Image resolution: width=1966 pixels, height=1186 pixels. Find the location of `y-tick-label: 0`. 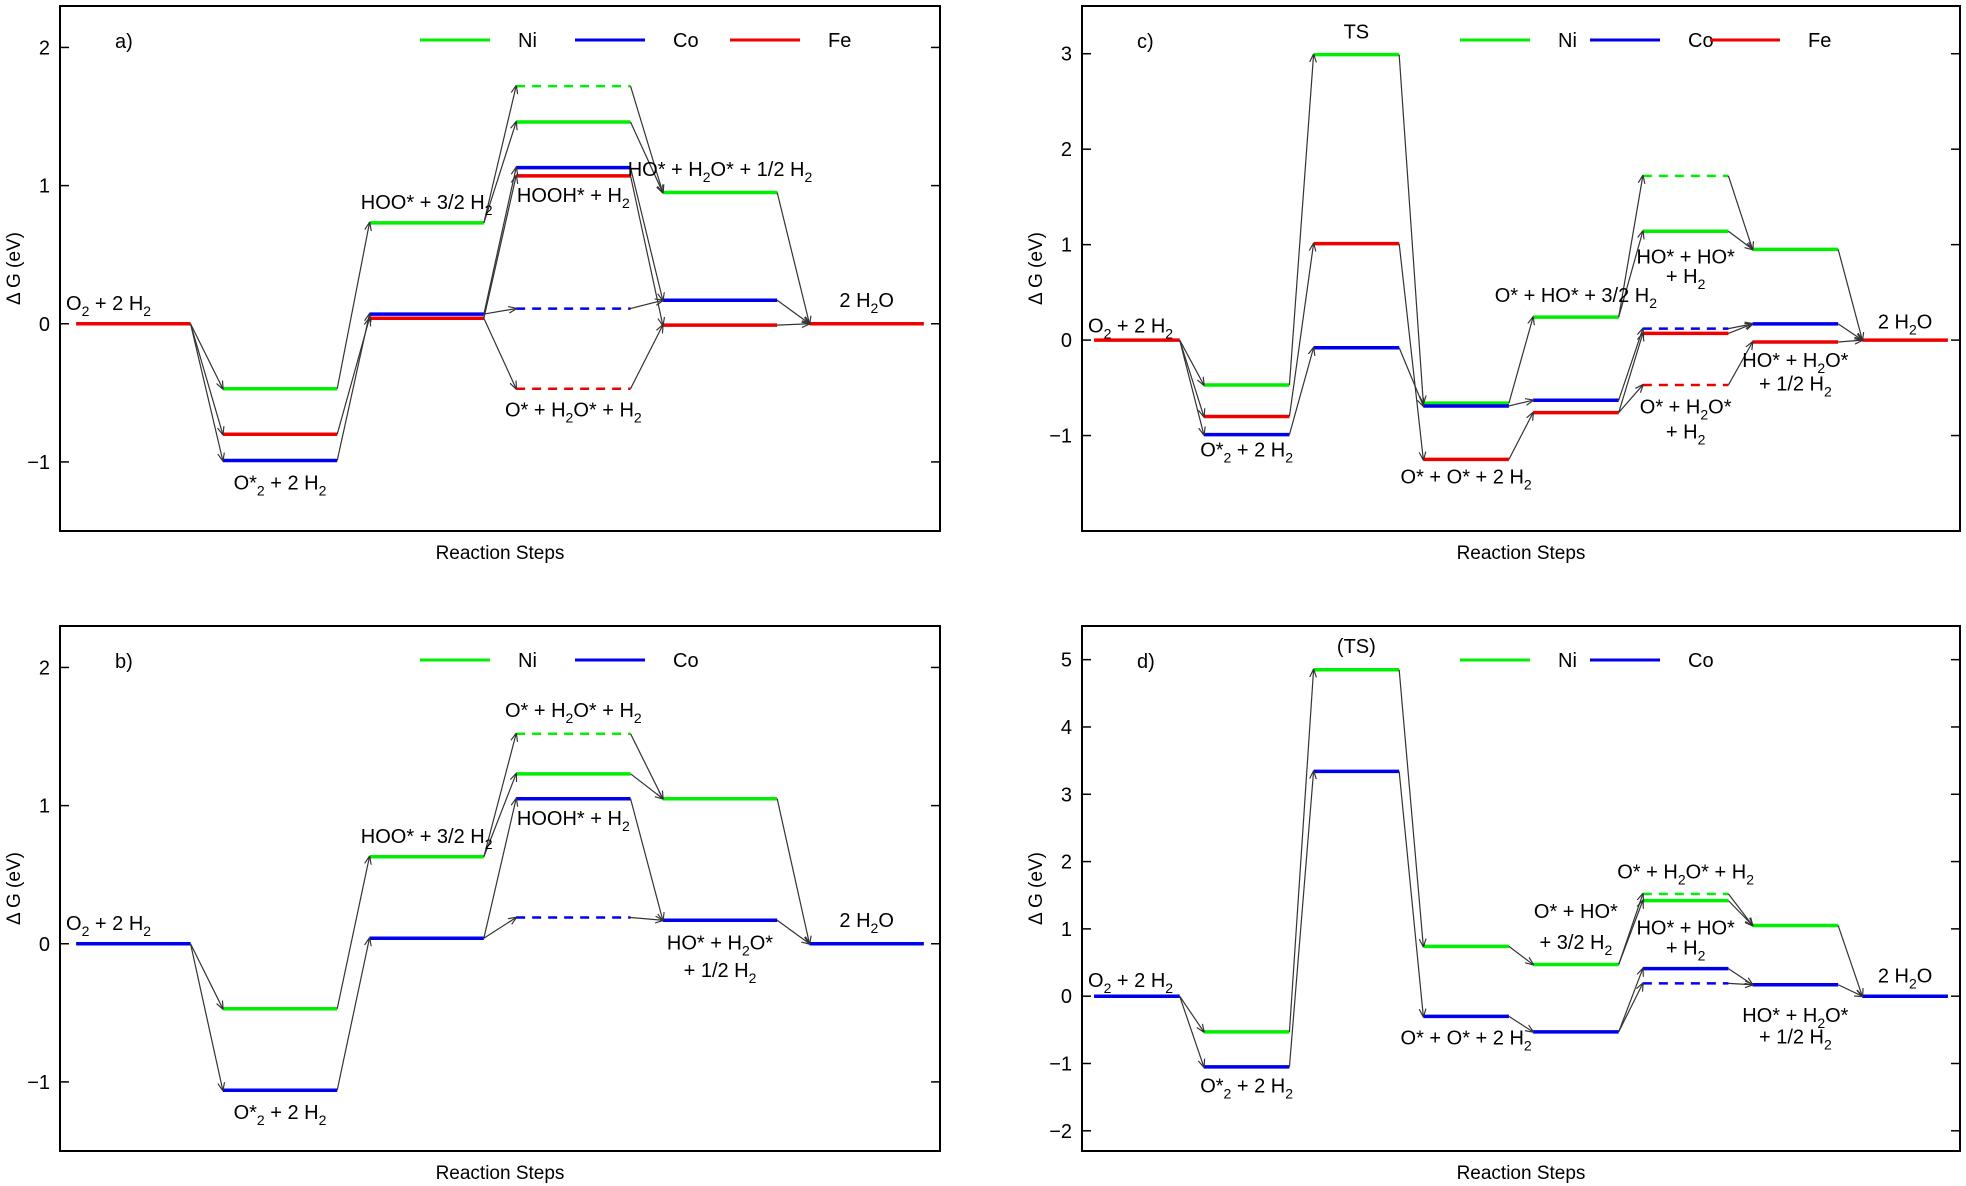

y-tick-label: 0 is located at coordinates (1066, 341).